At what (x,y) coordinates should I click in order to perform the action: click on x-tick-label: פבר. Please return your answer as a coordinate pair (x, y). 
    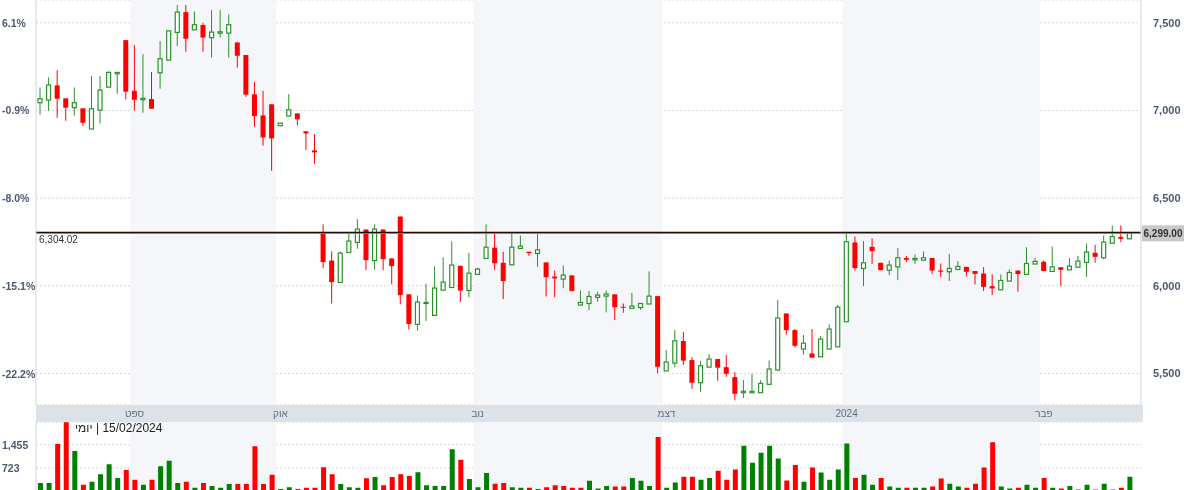
    Looking at the image, I should click on (1044, 413).